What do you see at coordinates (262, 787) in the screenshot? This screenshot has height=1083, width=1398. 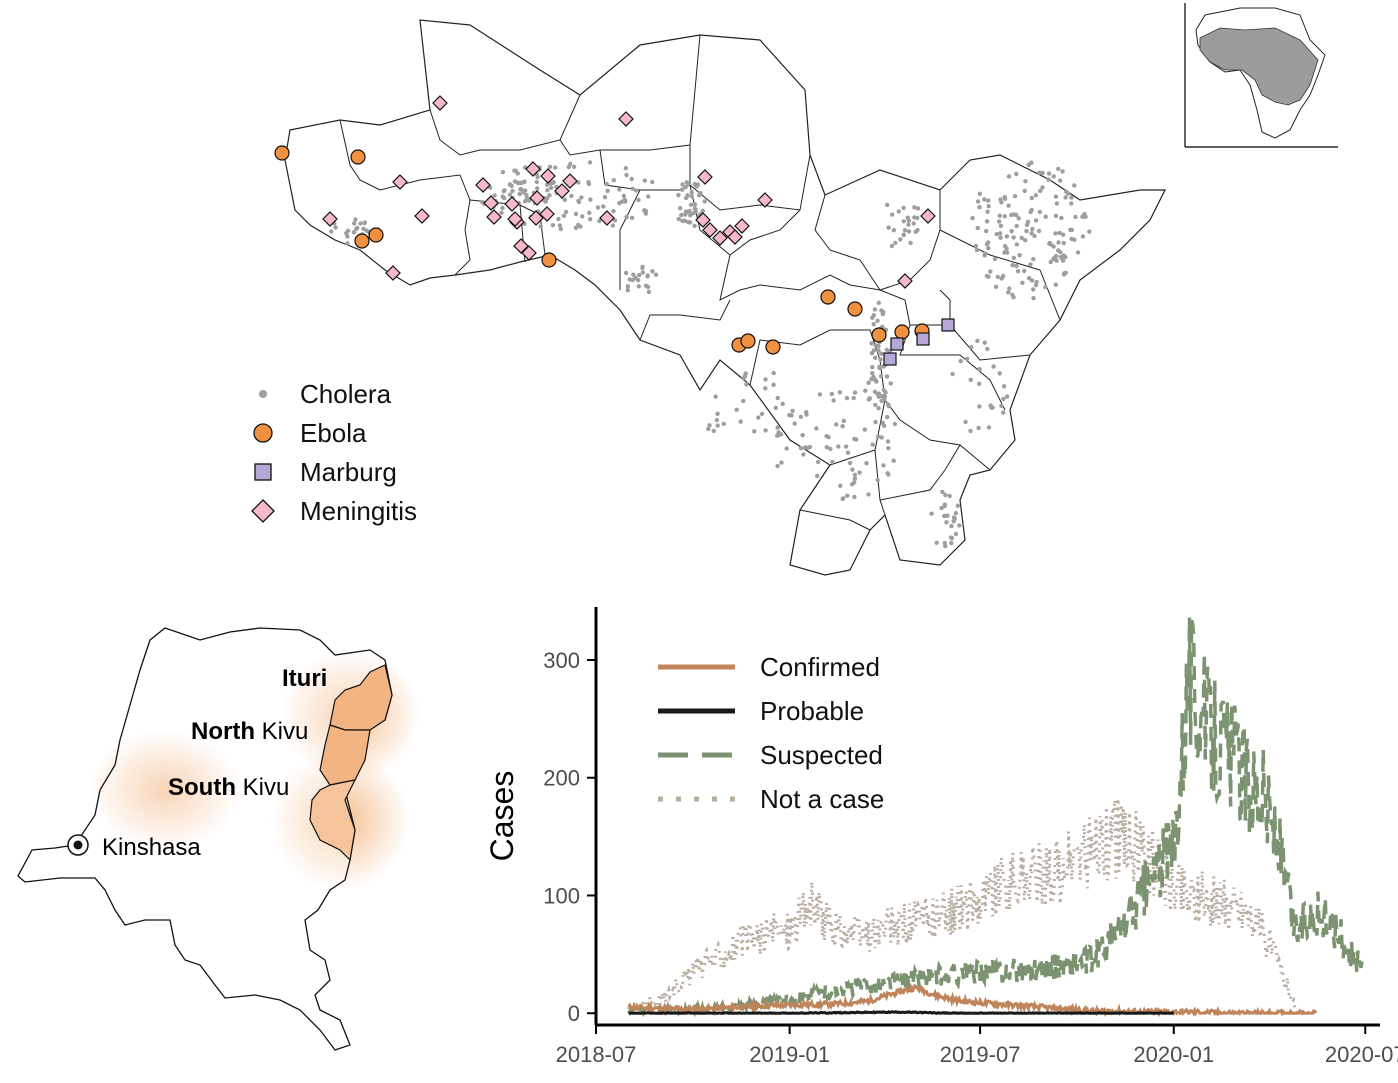 I see `south-kivu-label-rest: Kivu` at bounding box center [262, 787].